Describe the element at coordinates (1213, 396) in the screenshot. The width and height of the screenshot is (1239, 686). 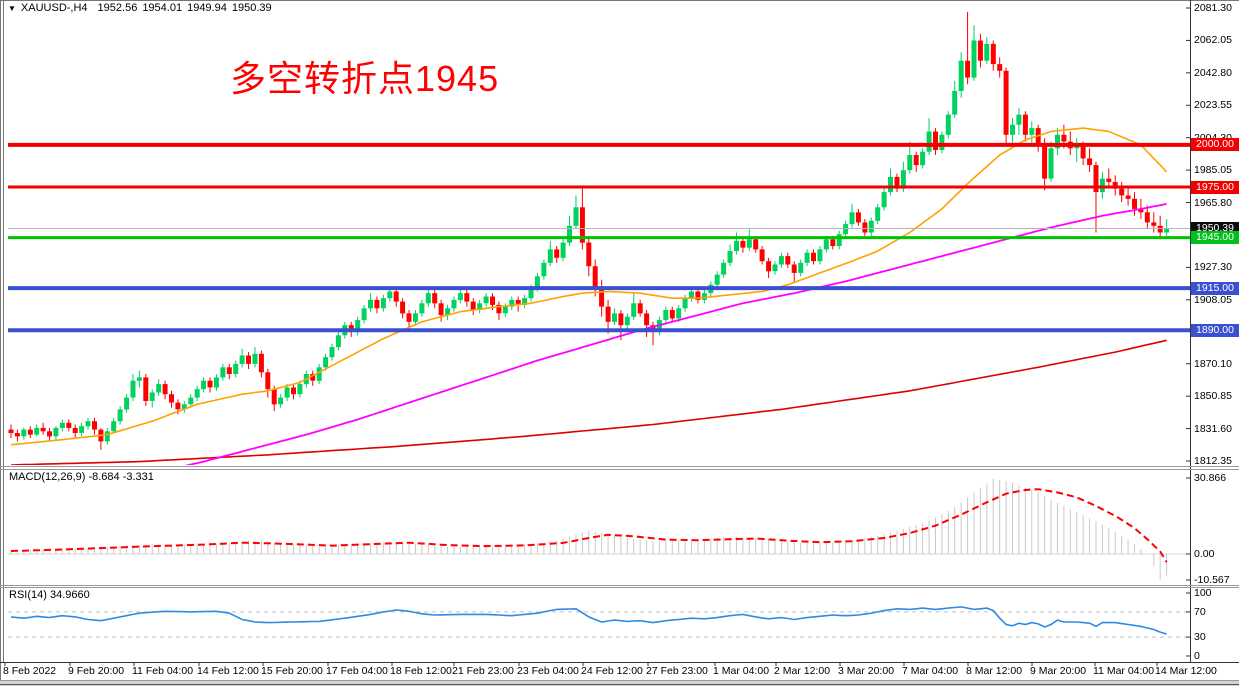
I see `price-axis-label: 1850.85` at that location.